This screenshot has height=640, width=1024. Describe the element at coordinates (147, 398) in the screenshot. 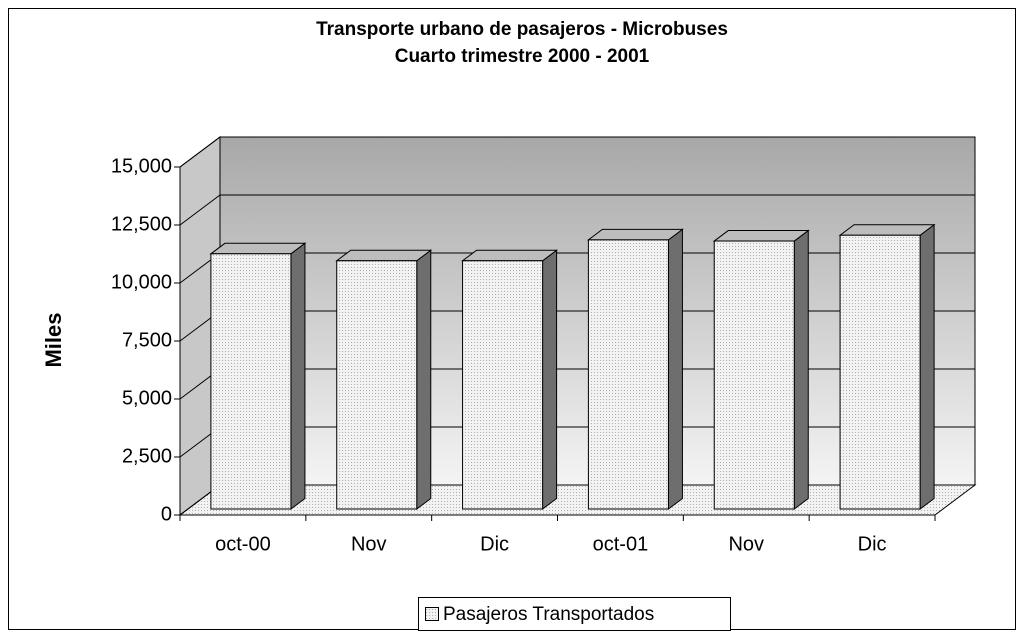

I see `y-tick-label: 5,000` at that location.